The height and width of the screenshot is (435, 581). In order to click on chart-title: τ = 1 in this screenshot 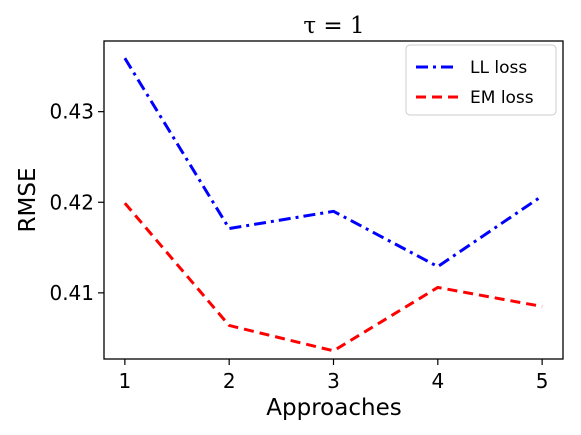, I will do `click(333, 26)`.